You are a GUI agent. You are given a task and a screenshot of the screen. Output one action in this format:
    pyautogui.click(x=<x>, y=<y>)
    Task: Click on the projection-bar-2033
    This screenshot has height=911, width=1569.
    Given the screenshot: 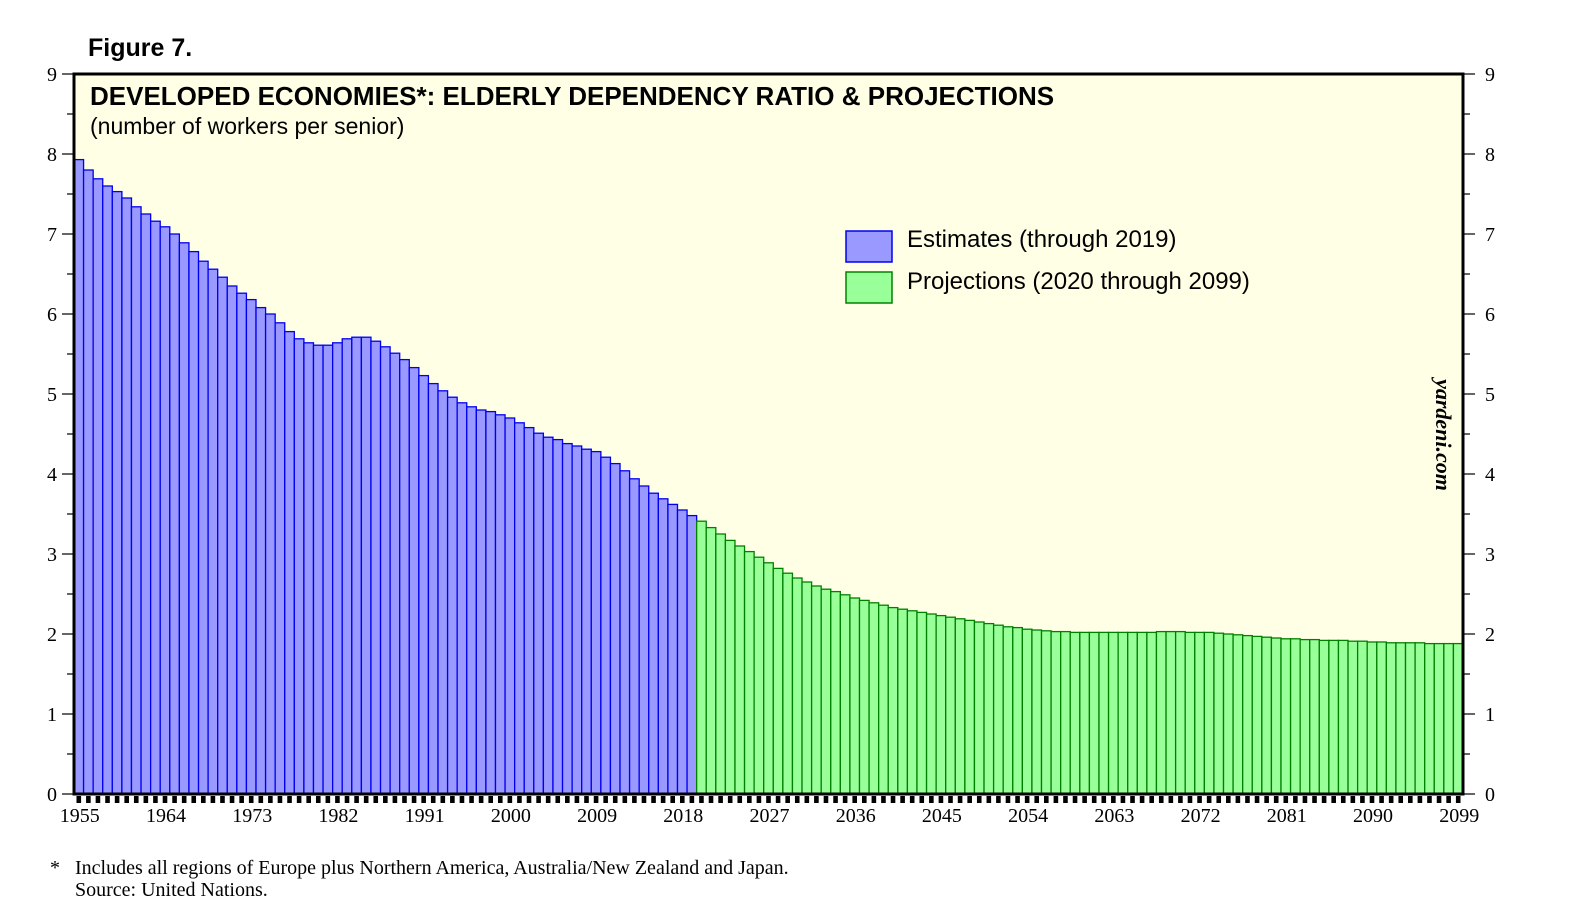 What is the action you would take?
    pyautogui.click(x=826, y=691)
    